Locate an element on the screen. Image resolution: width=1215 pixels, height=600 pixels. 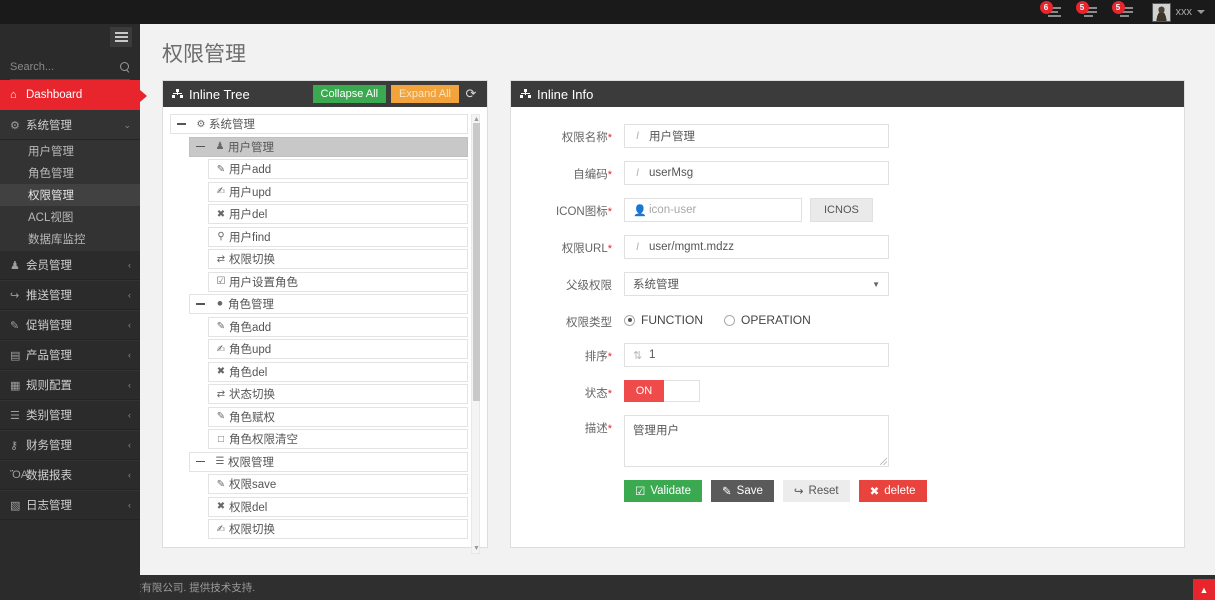
tree-panel-header: Inline Tree Collapse All Expand All ⟳ is located at coordinates (325, 94).